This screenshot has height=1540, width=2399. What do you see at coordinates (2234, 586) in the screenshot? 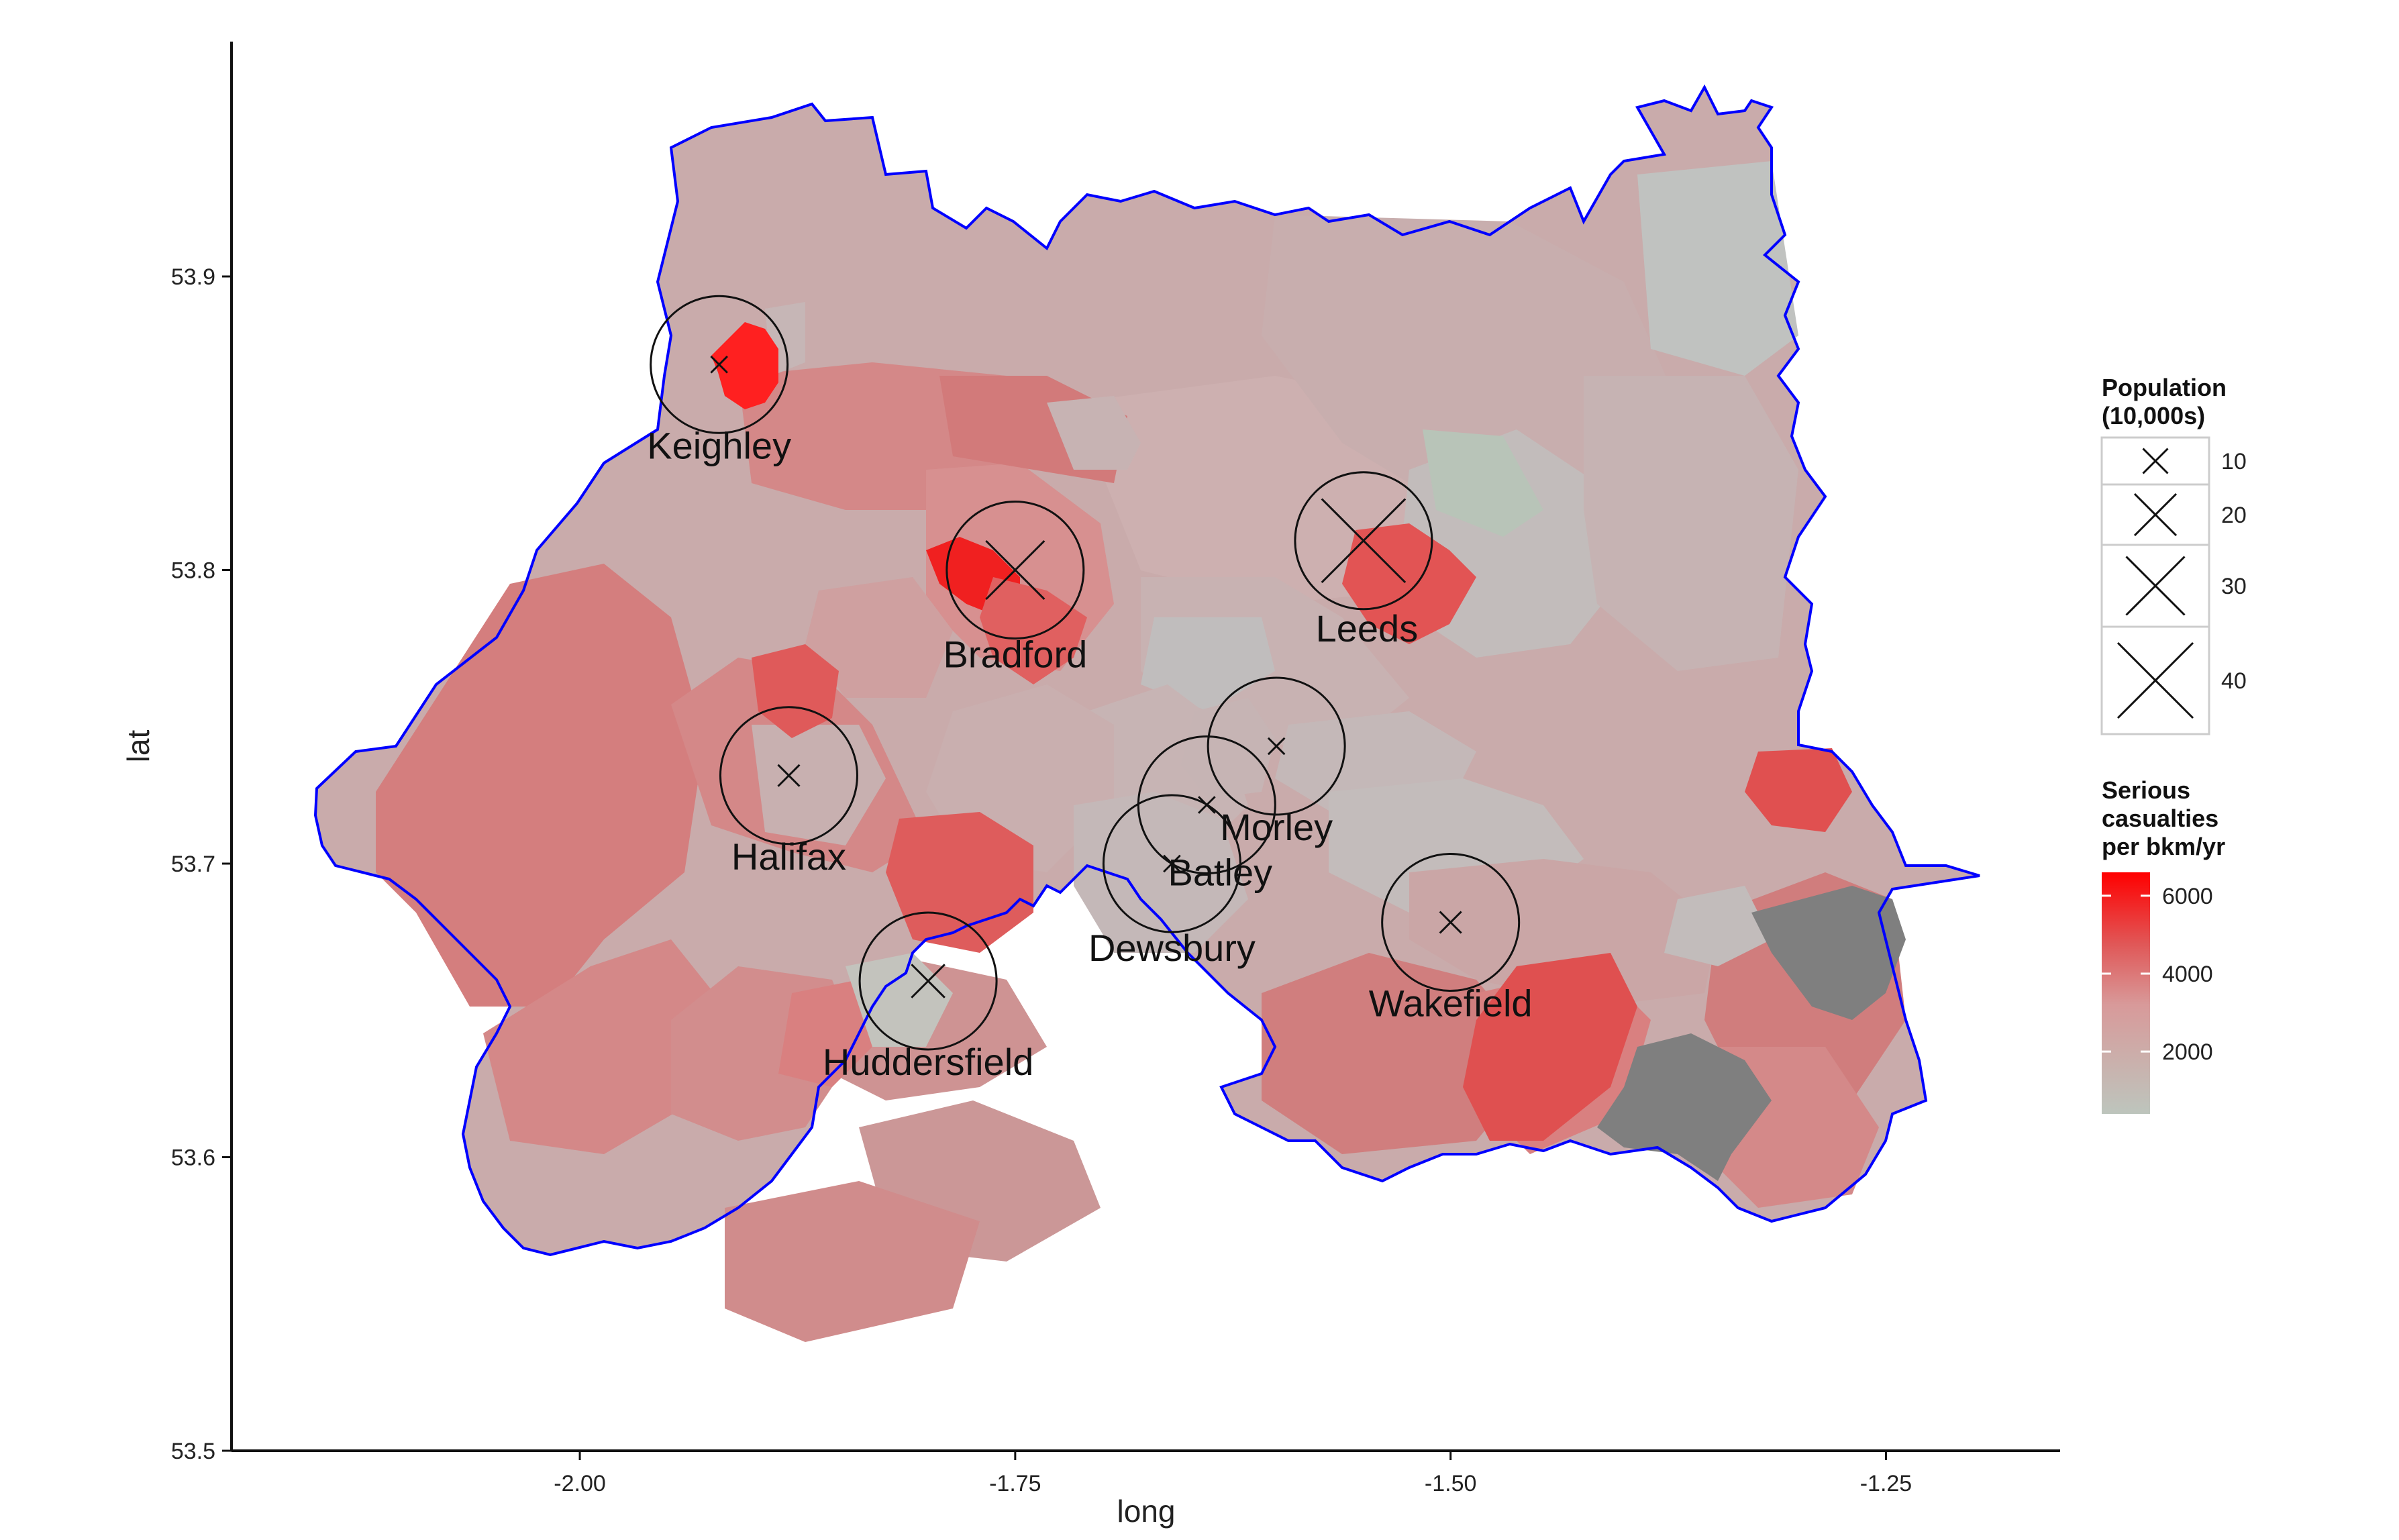
I see `population-key-label: 30` at bounding box center [2234, 586].